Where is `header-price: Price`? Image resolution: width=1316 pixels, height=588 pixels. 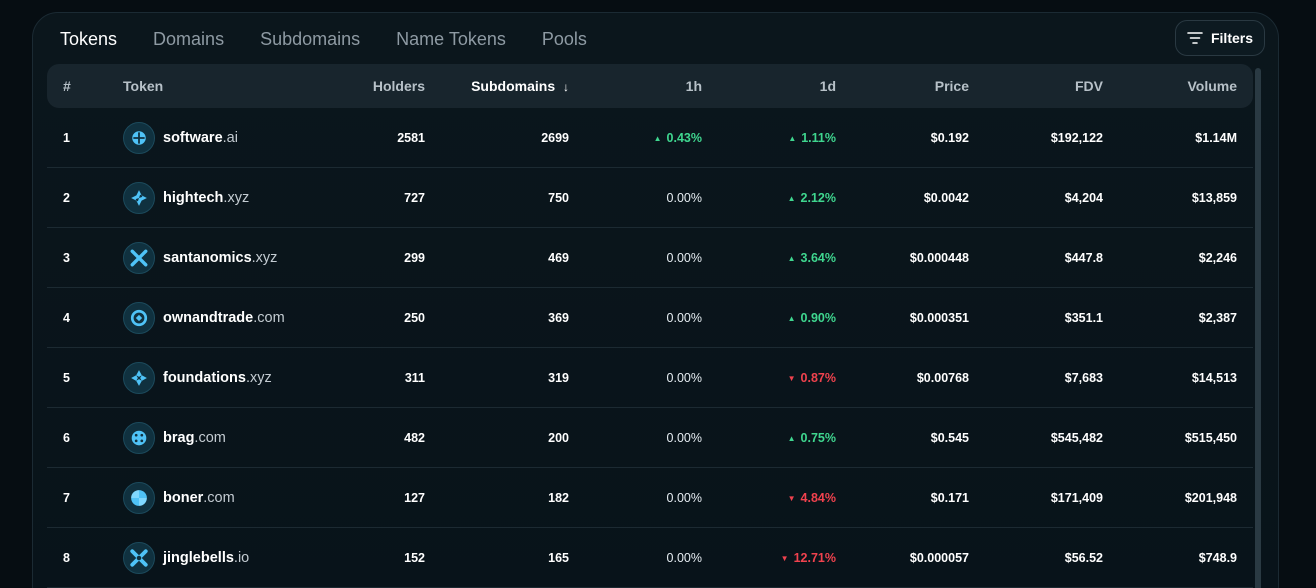
header-price: Price is located at coordinates (951, 86).